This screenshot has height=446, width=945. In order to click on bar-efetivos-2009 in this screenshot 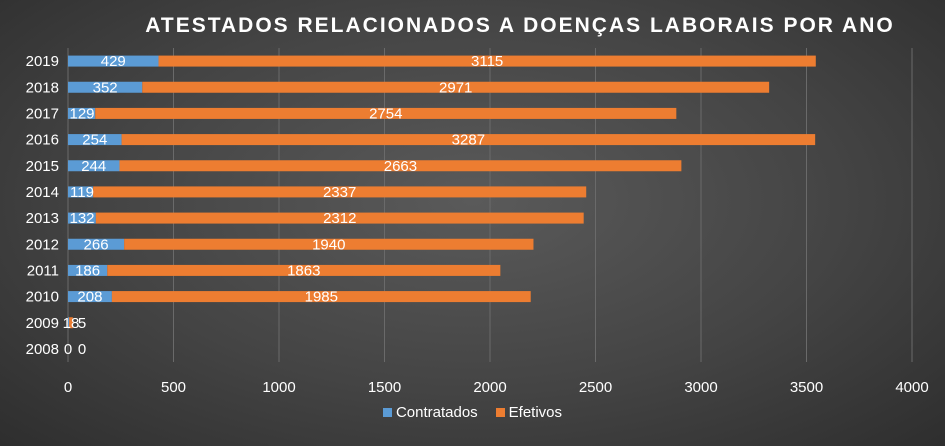, I will do `click(71, 323)`.